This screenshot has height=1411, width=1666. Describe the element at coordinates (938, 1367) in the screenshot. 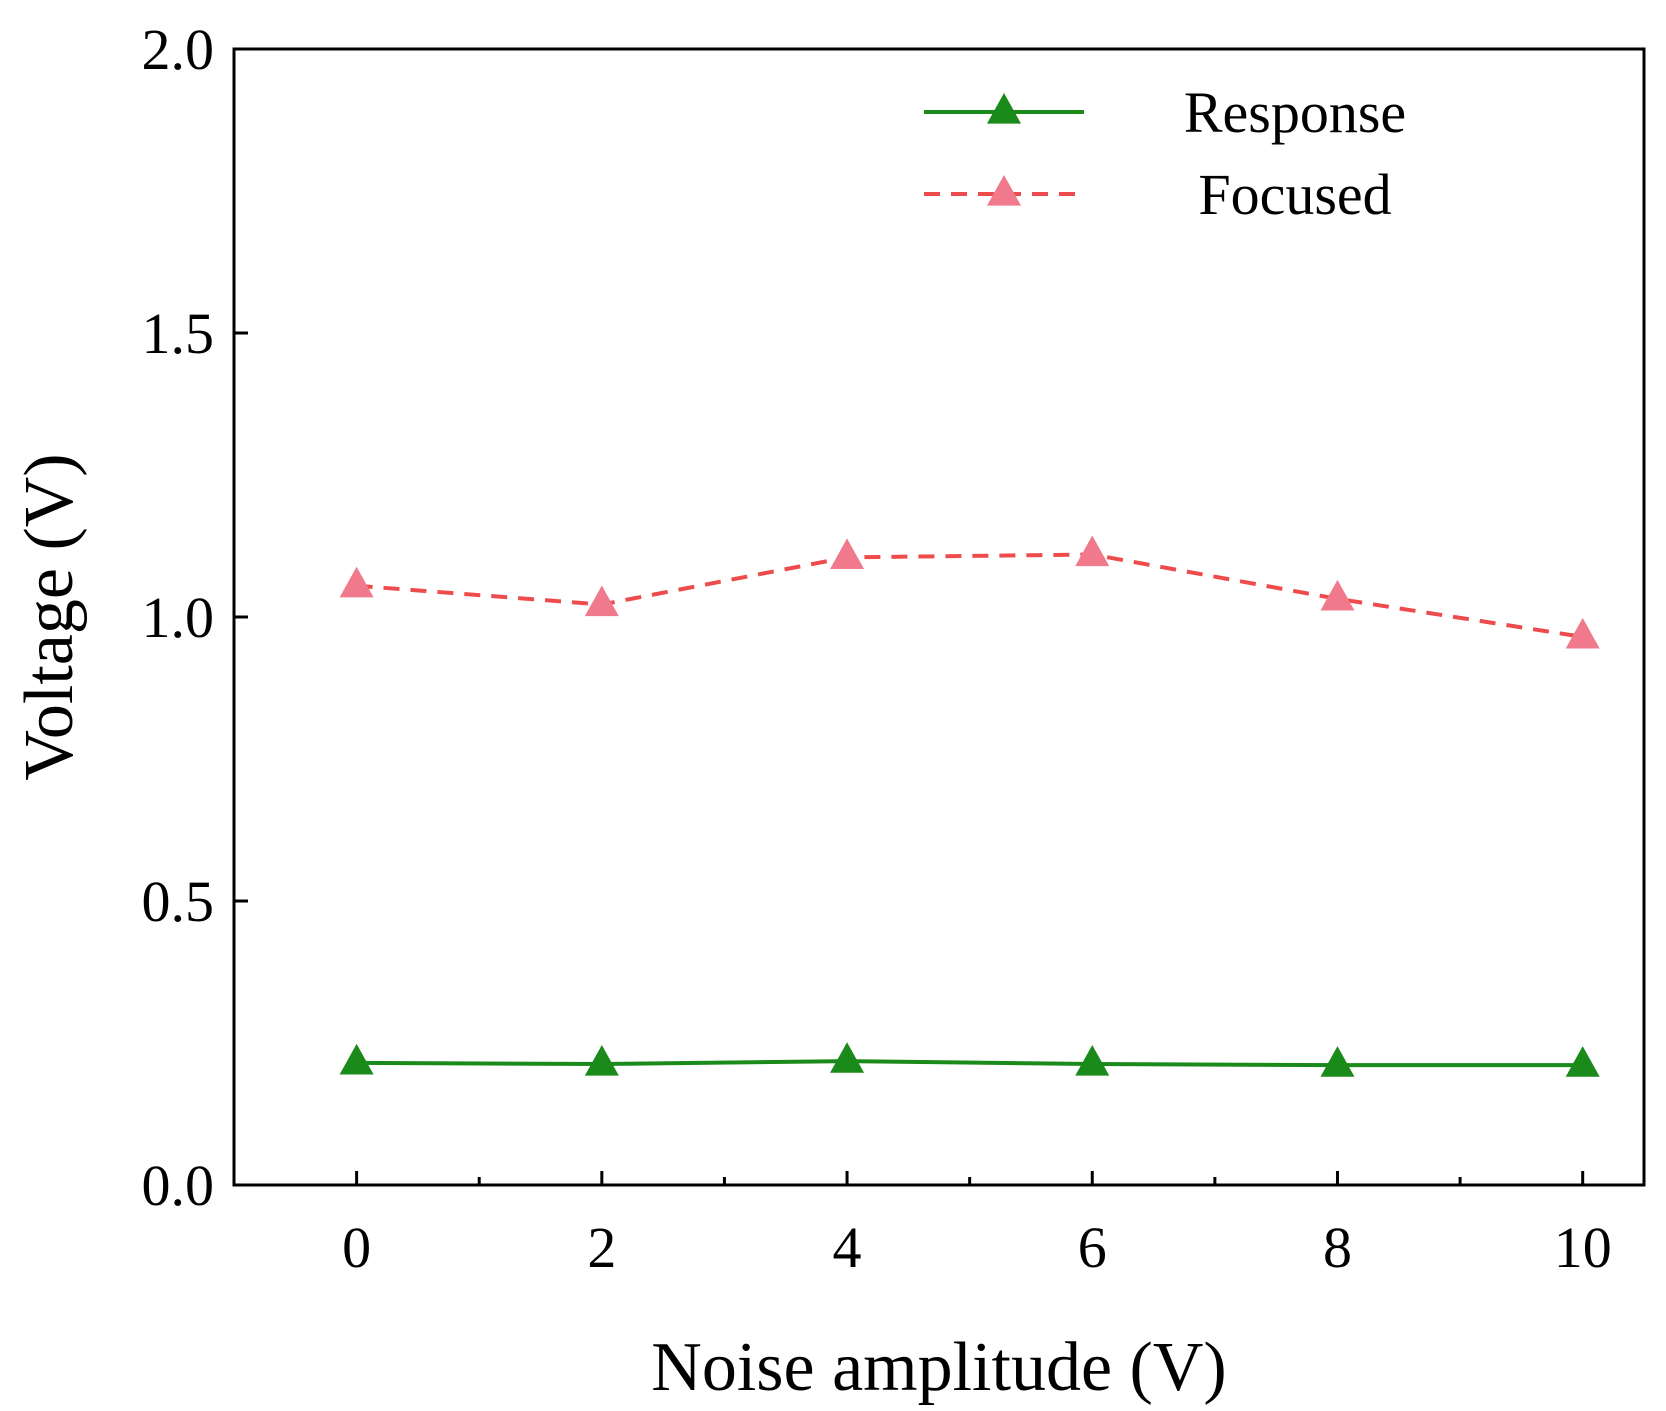

I see `x-axis-title: Noise amplitude (V)` at that location.